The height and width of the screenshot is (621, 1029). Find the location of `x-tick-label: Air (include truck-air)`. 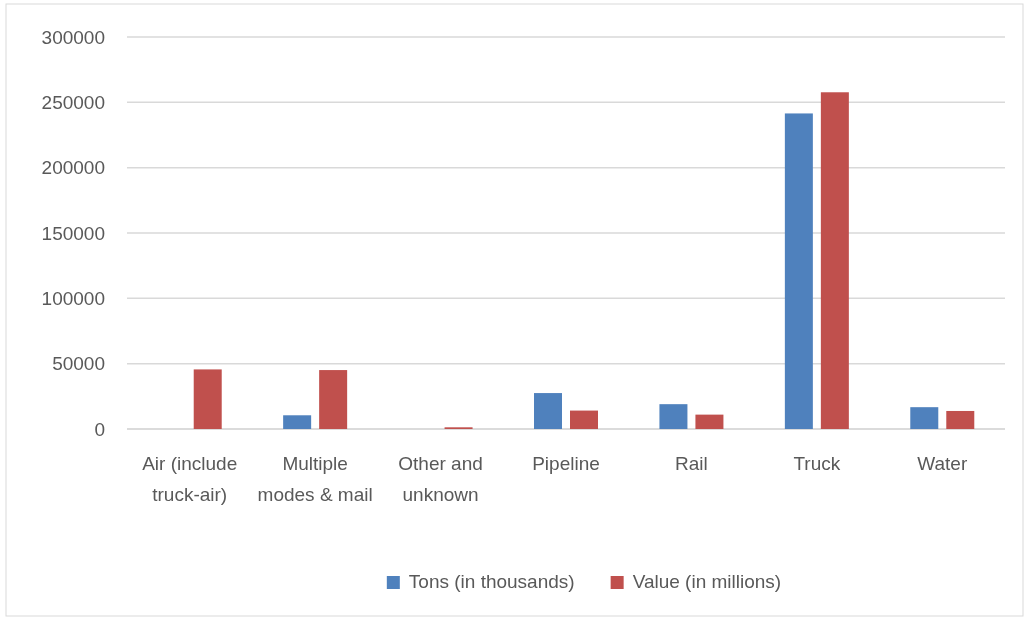

x-tick-label: Air (include truck-air) is located at coordinates (190, 479).